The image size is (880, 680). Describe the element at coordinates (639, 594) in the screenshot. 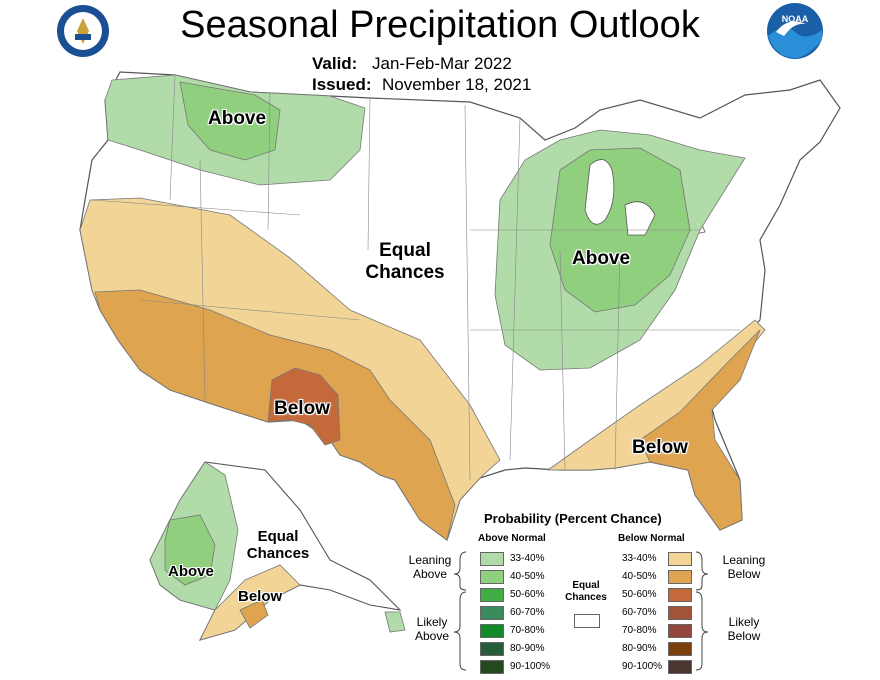

I see `legend-below-range-label: 50-60%` at that location.